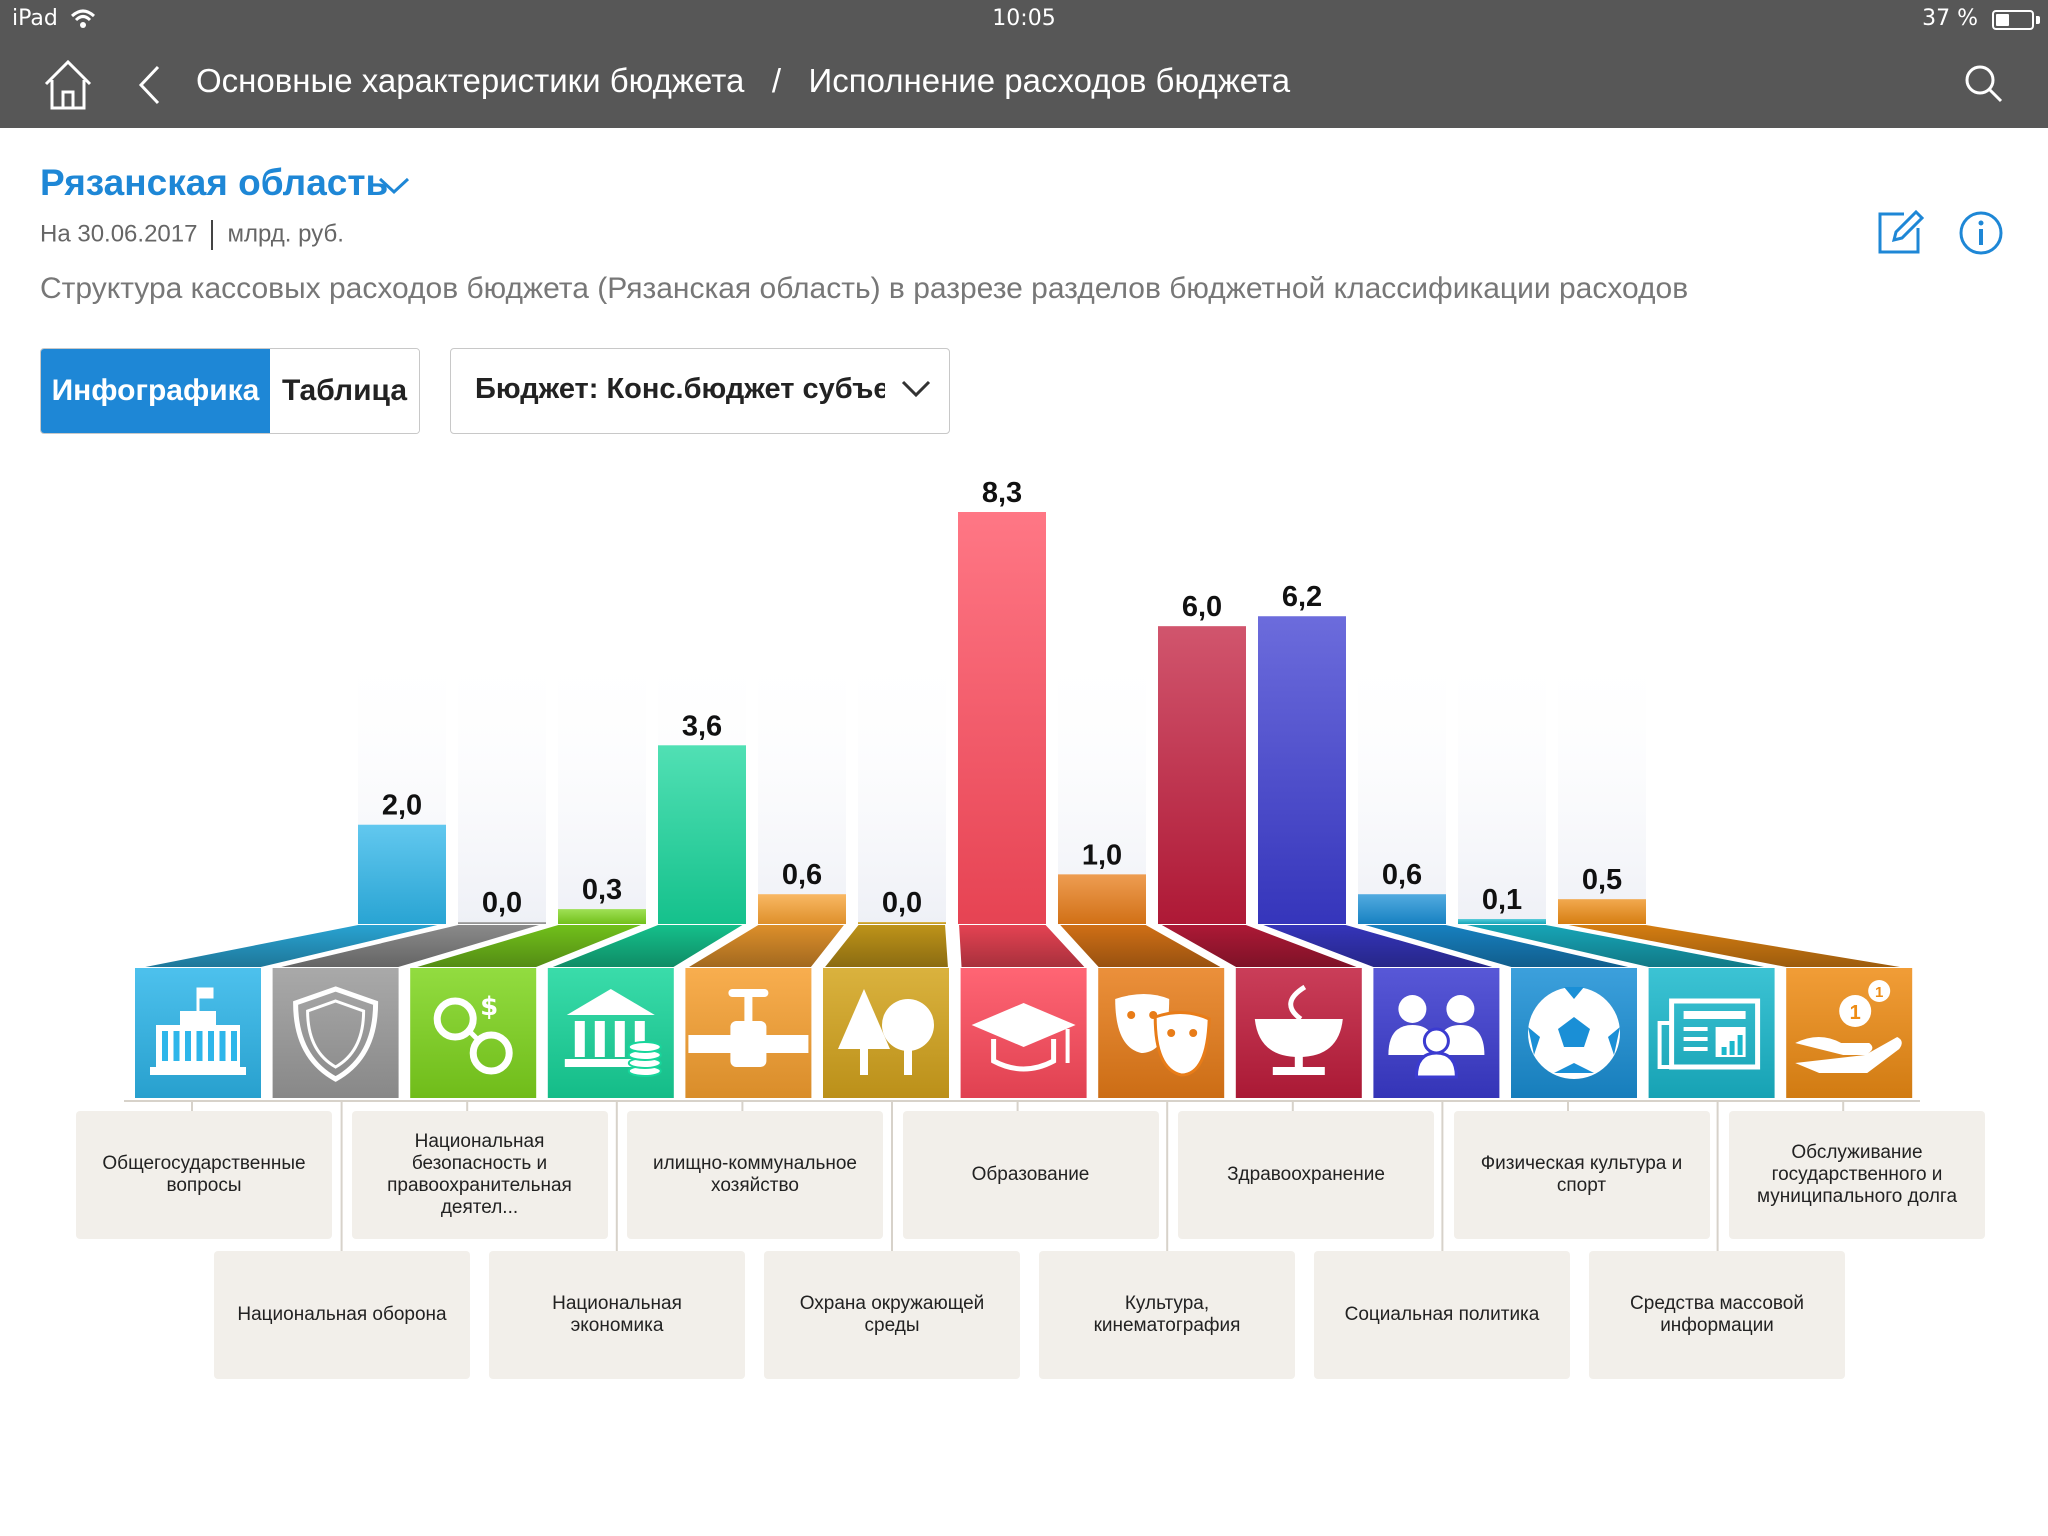  I want to click on handcuffs-icon: $, so click(473, 1033).